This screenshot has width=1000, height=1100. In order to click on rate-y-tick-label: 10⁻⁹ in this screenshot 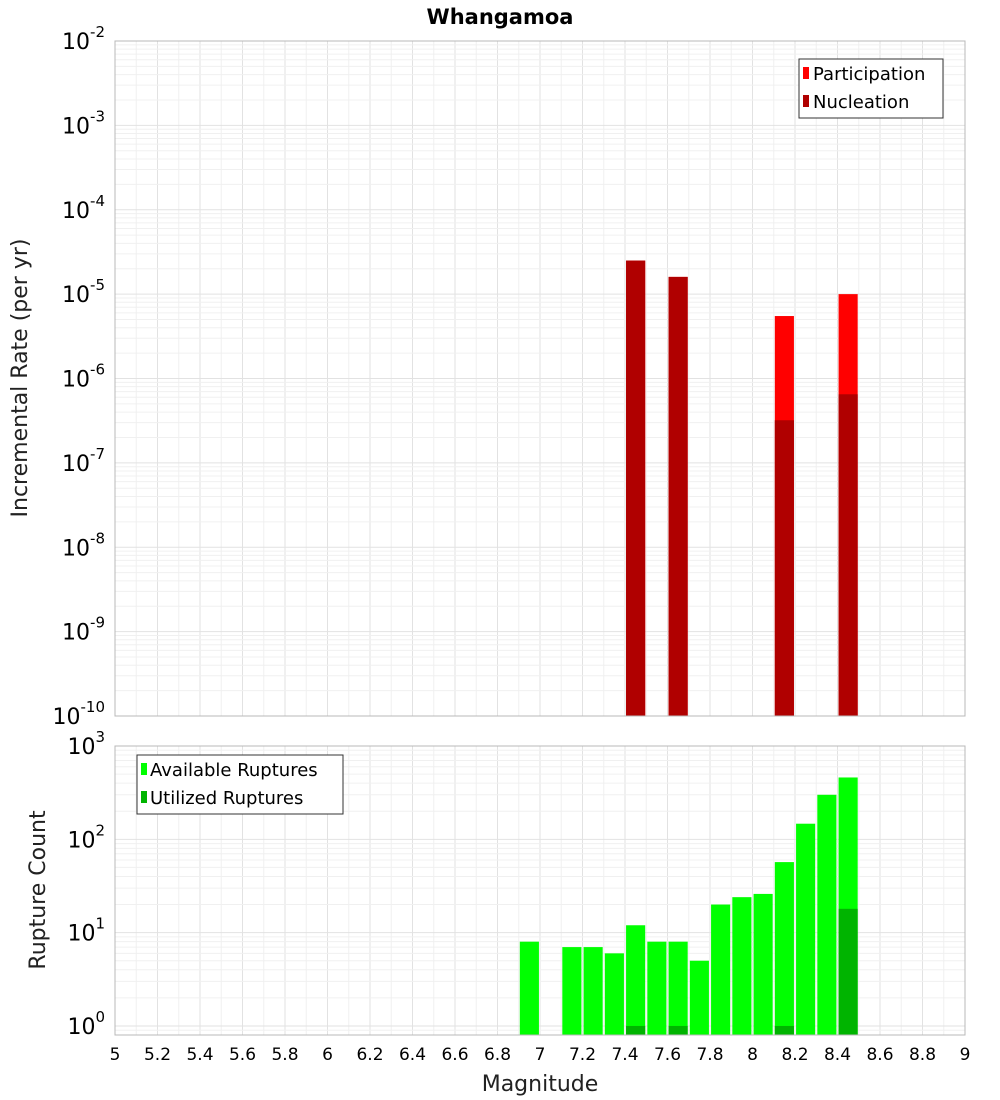, I will do `click(83, 630)`.